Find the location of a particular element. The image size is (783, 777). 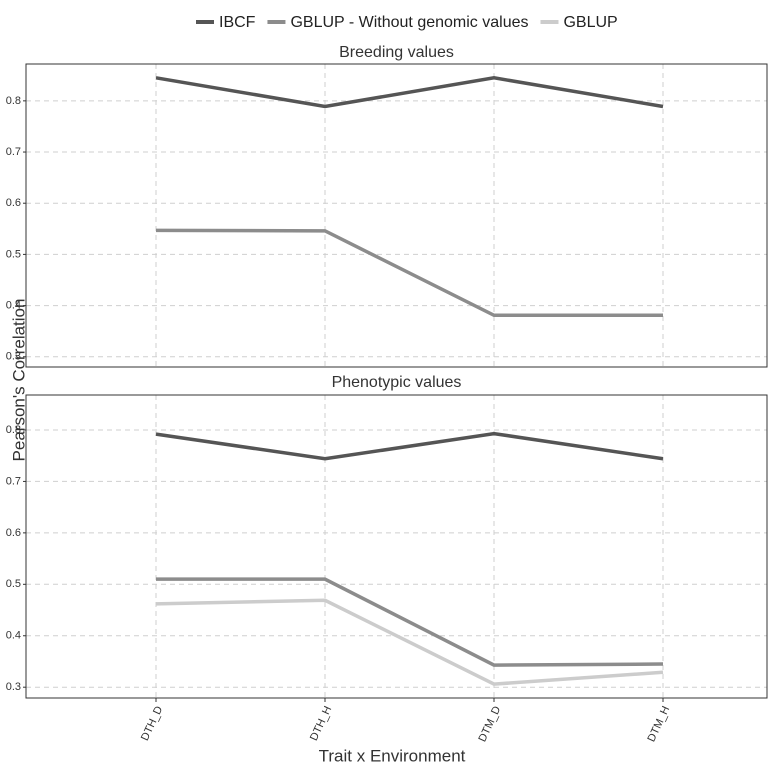

legend-label: GBLUP is located at coordinates (590, 22).